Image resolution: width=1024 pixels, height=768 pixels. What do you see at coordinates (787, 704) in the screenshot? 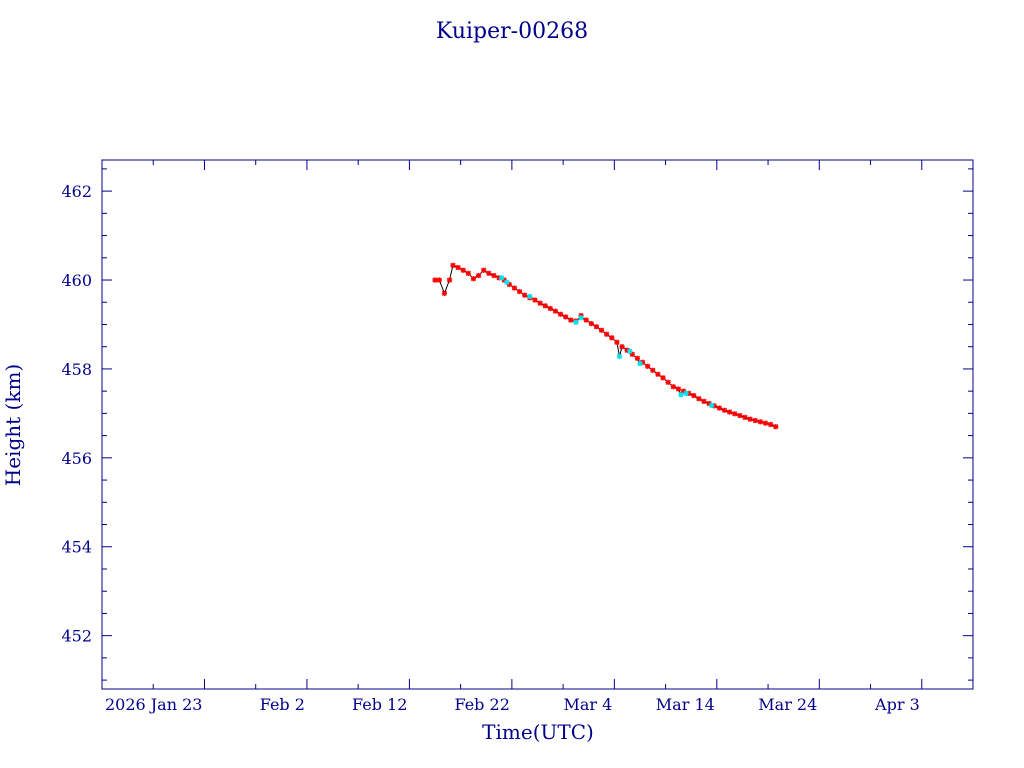
I see `x-tick-label: Mar 24` at bounding box center [787, 704].